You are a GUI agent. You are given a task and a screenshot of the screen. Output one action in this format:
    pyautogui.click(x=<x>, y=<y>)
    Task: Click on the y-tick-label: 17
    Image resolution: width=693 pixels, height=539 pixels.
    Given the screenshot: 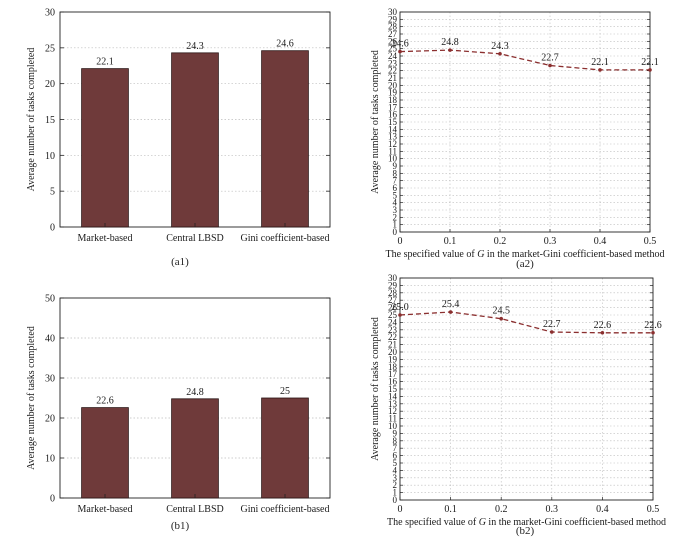 What is the action you would take?
    pyautogui.click(x=393, y=374)
    